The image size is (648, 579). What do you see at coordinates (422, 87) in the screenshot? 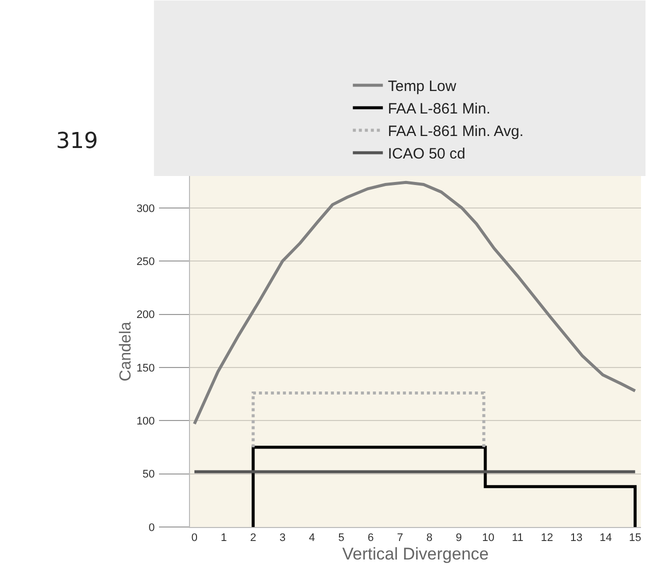
I see `legend-label: Temp Low` at bounding box center [422, 87].